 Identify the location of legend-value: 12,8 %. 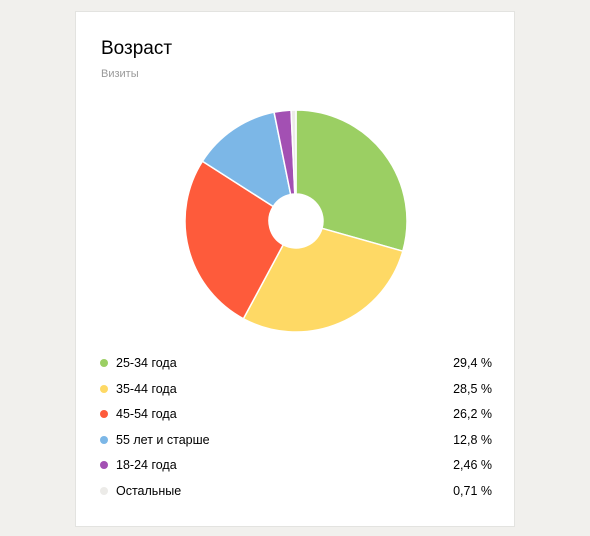
(472, 439).